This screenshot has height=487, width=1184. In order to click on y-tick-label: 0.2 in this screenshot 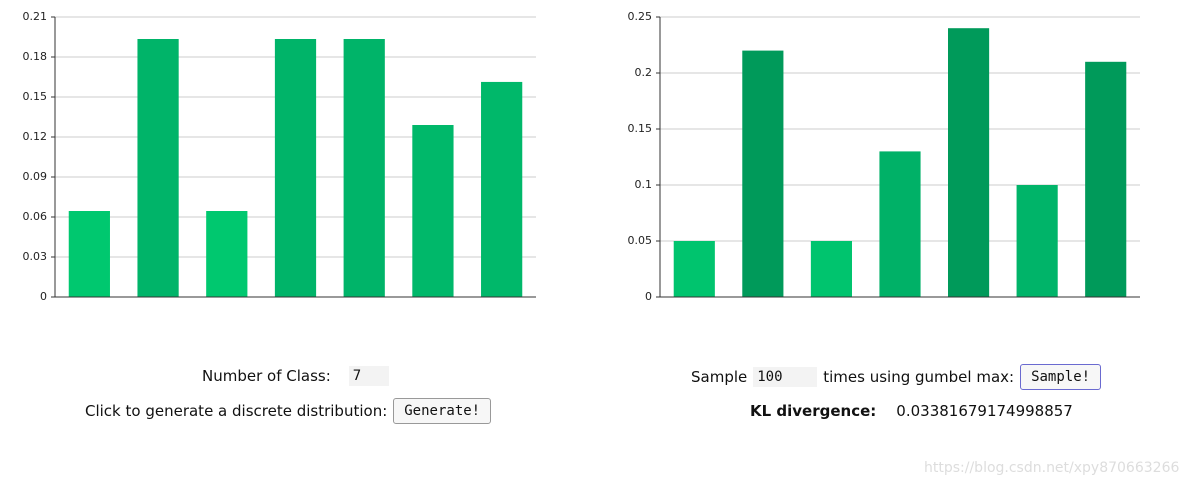, I will do `click(644, 72)`.